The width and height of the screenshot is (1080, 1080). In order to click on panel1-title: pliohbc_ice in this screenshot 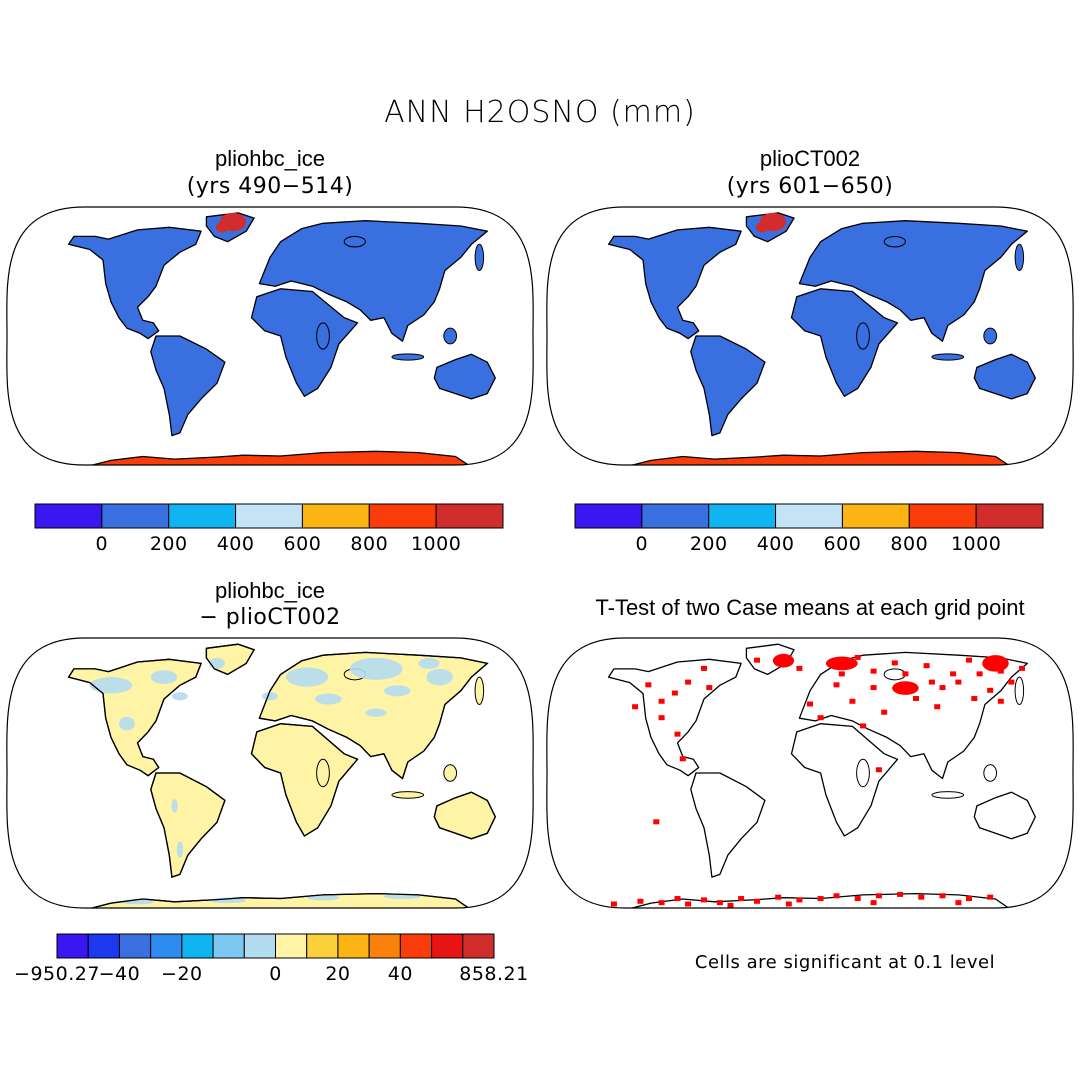, I will do `click(270, 158)`.